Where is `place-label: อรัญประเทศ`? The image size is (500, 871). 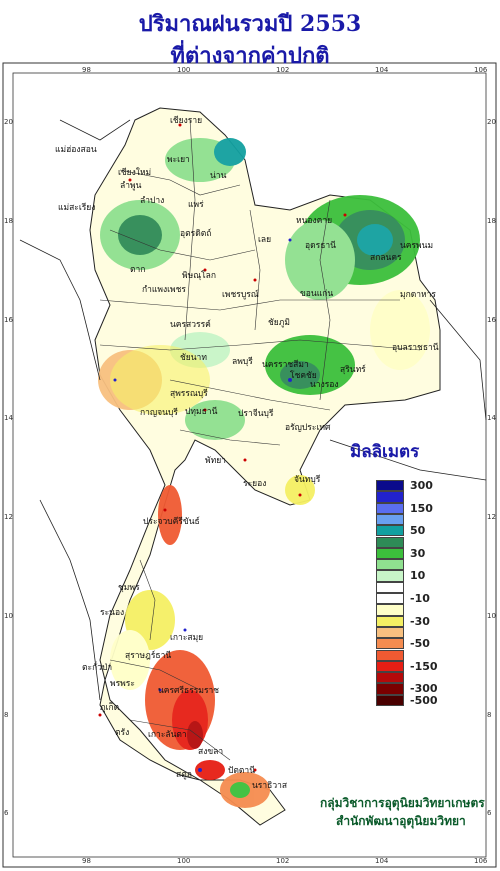
place-label: อรัญประเทศ is located at coordinates (308, 428).